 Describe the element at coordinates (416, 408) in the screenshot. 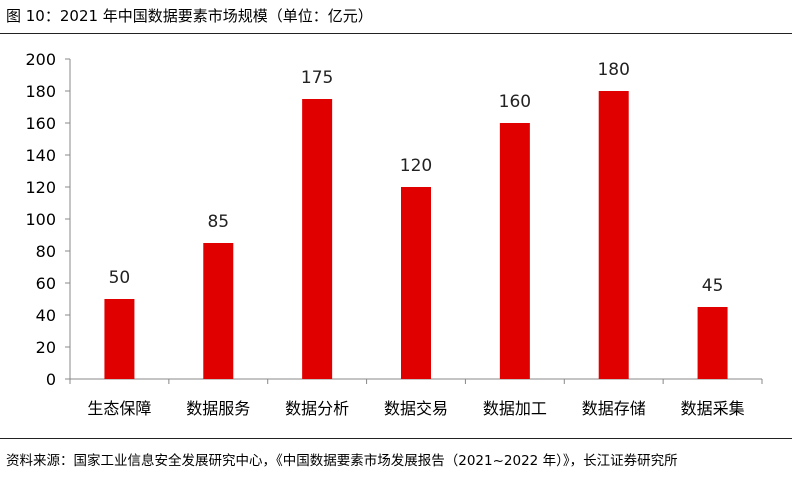

I see `x-category-label: 数据交易` at that location.